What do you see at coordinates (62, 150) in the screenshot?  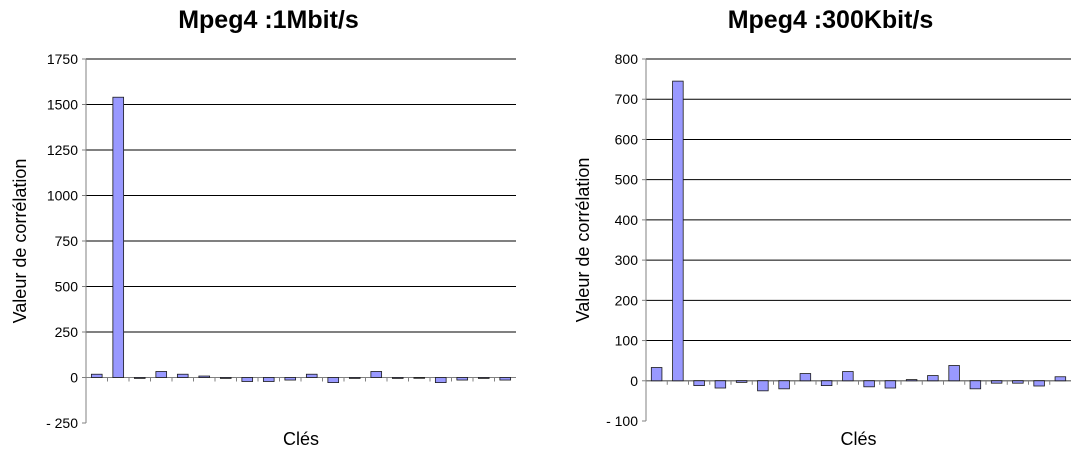 I see `y-tick-label: 1250` at bounding box center [62, 150].